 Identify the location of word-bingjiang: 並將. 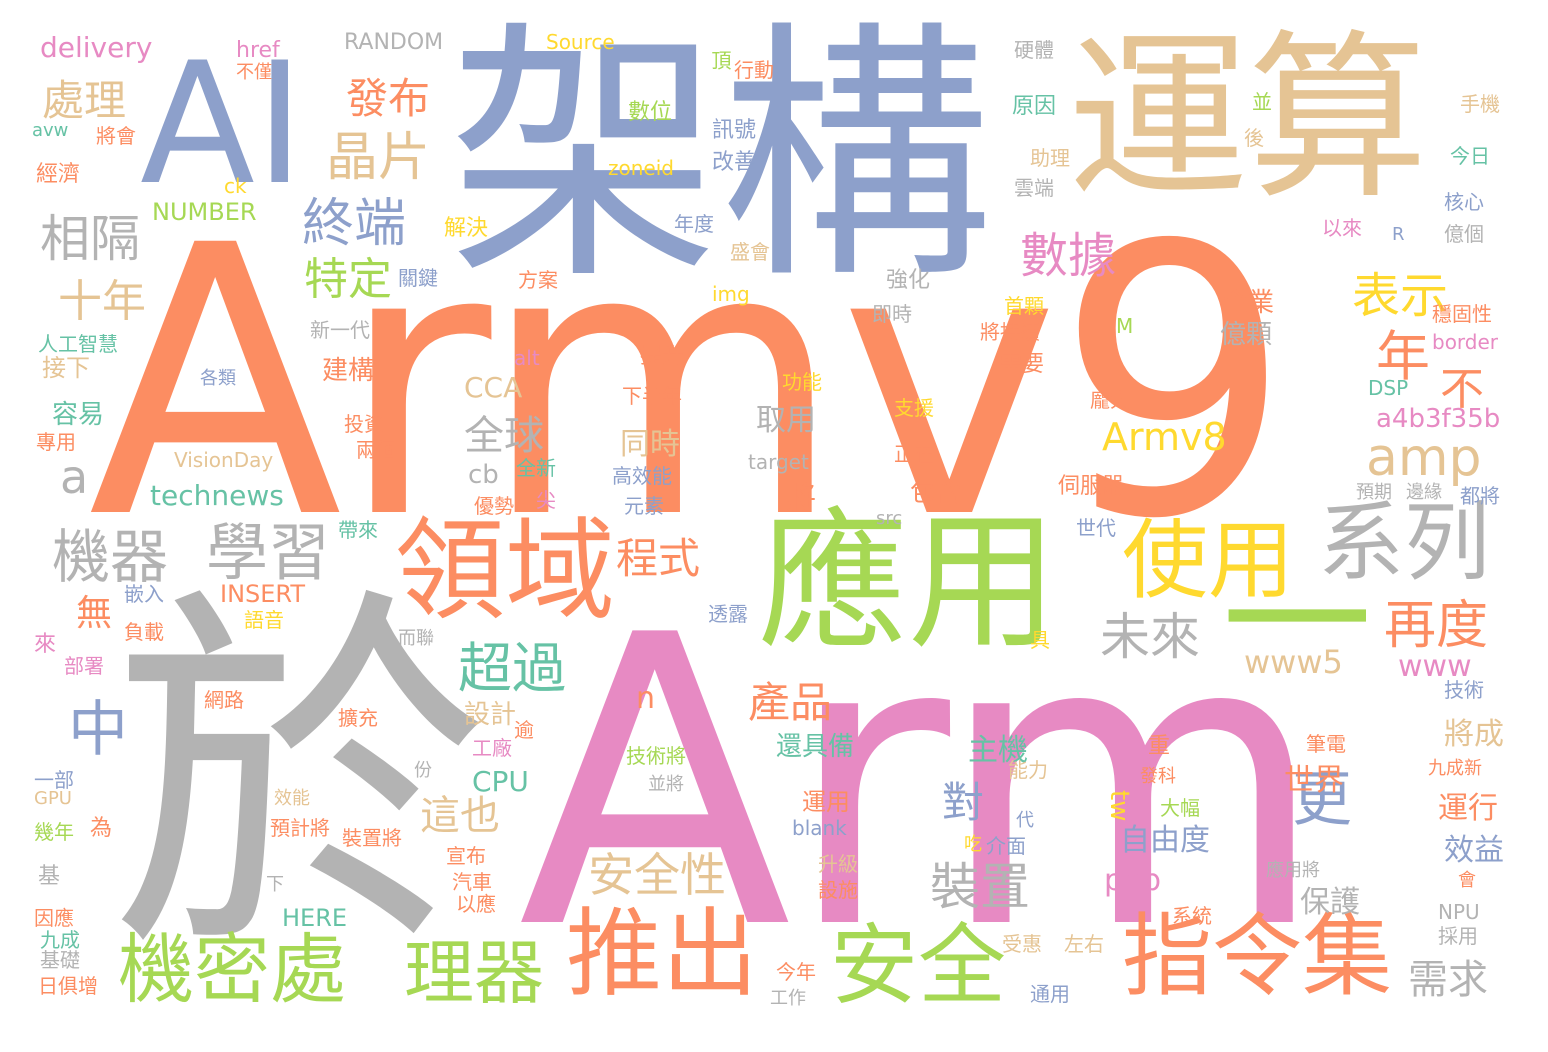
(666, 784).